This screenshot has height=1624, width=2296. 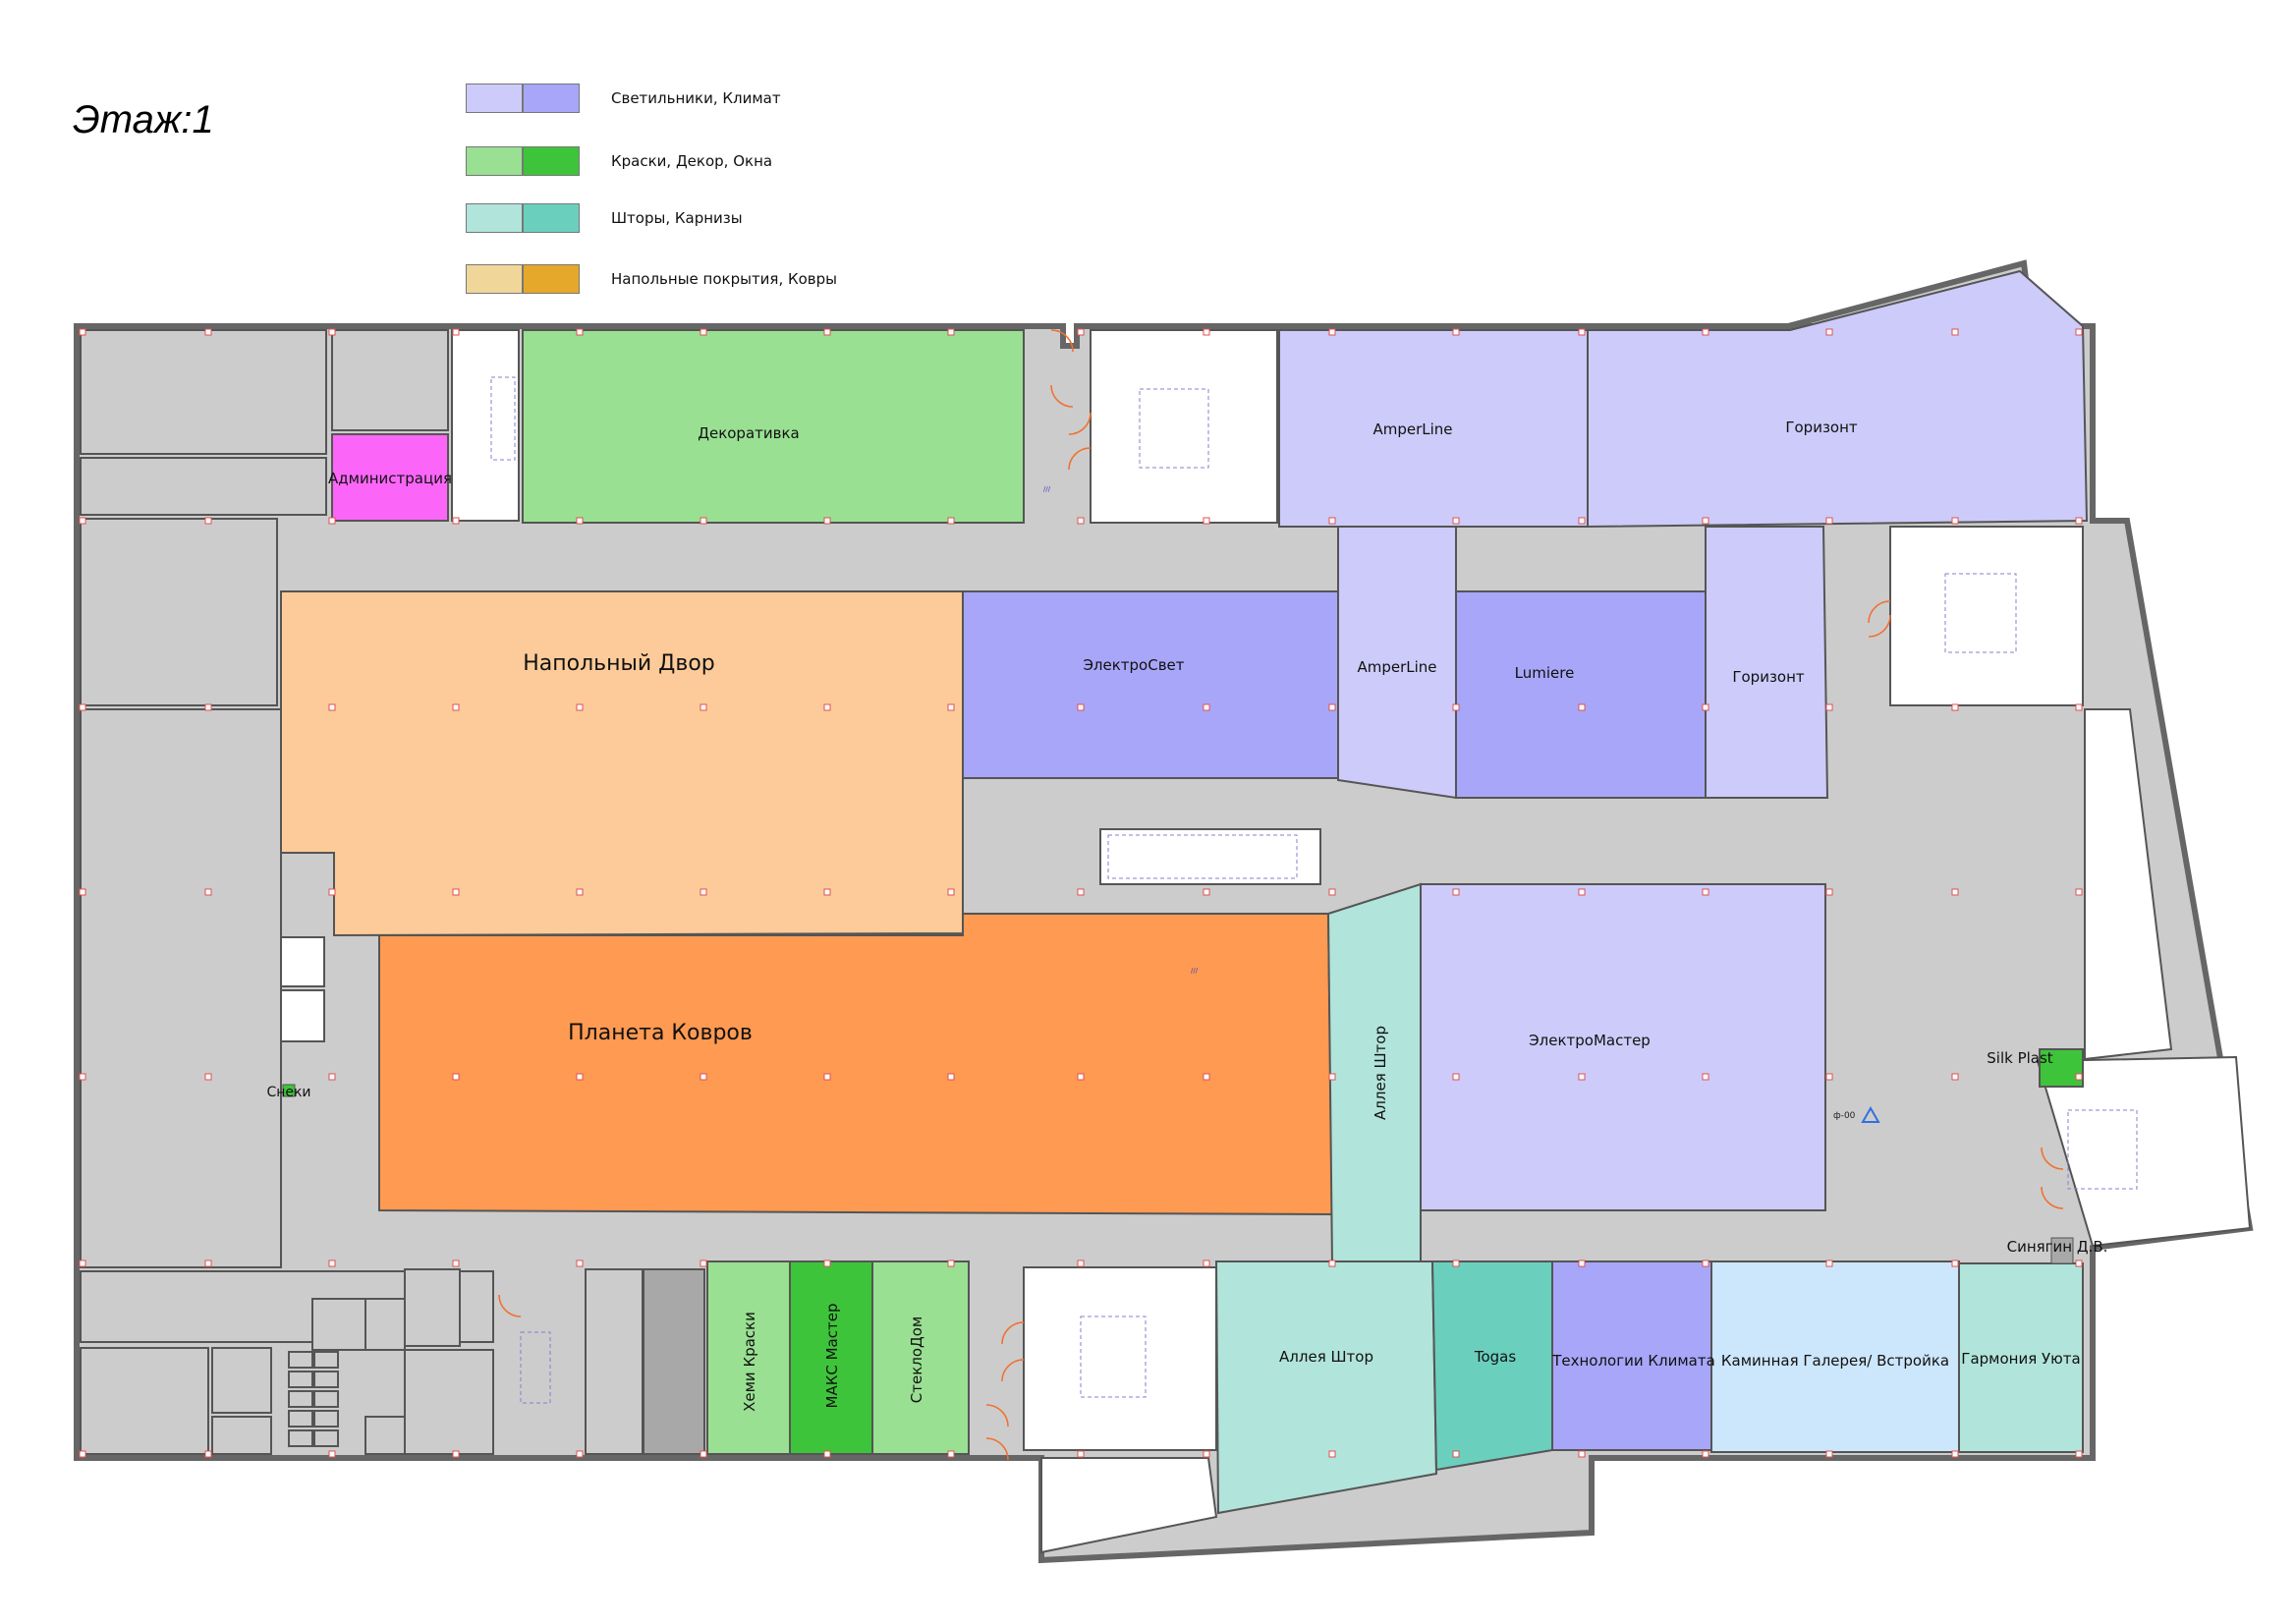 What do you see at coordinates (494, 98) in the screenshot?
I see `legend-swatch-light` at bounding box center [494, 98].